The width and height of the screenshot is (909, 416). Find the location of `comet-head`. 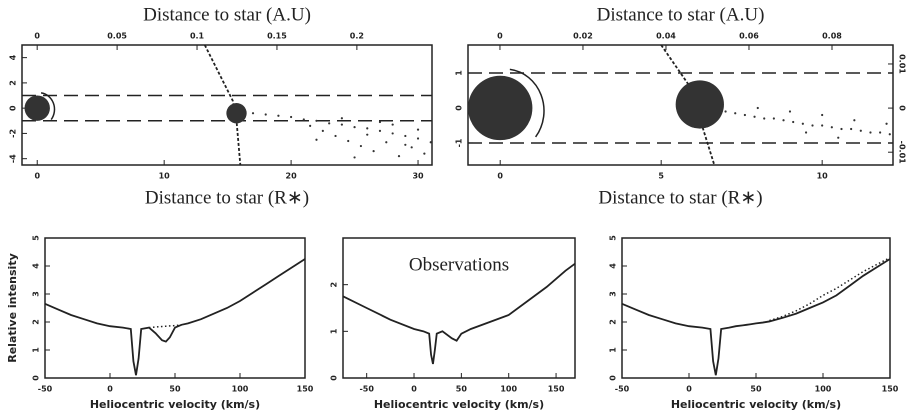

comet-head is located at coordinates (699, 104).